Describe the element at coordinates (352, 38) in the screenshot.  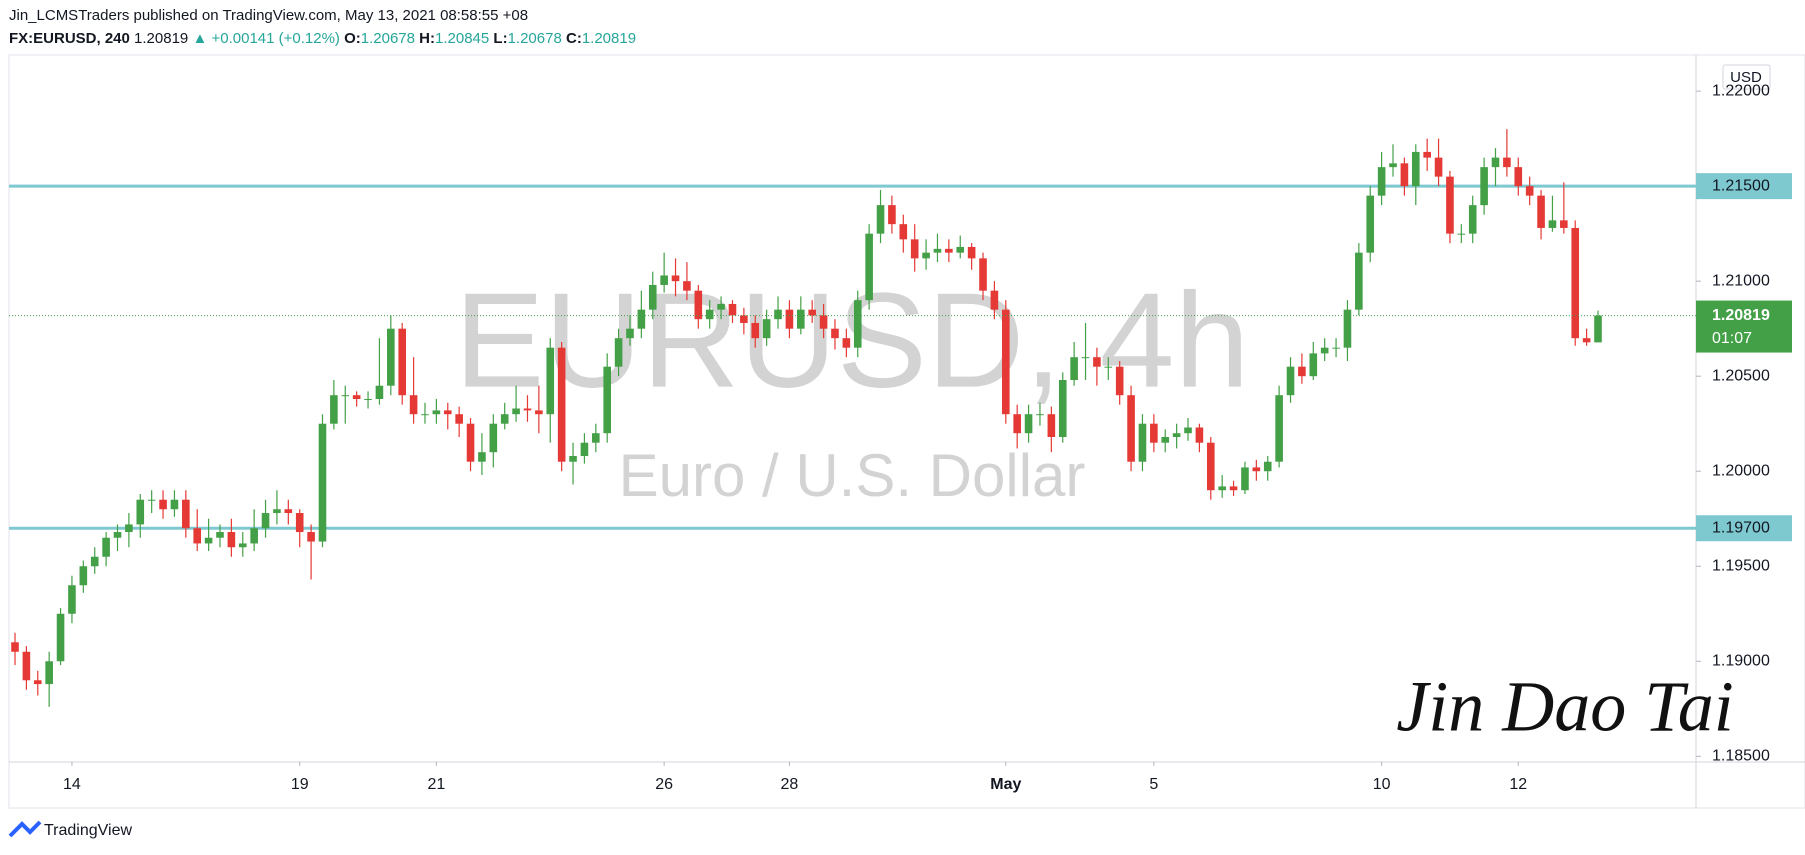
I see `o-label: O:` at that location.